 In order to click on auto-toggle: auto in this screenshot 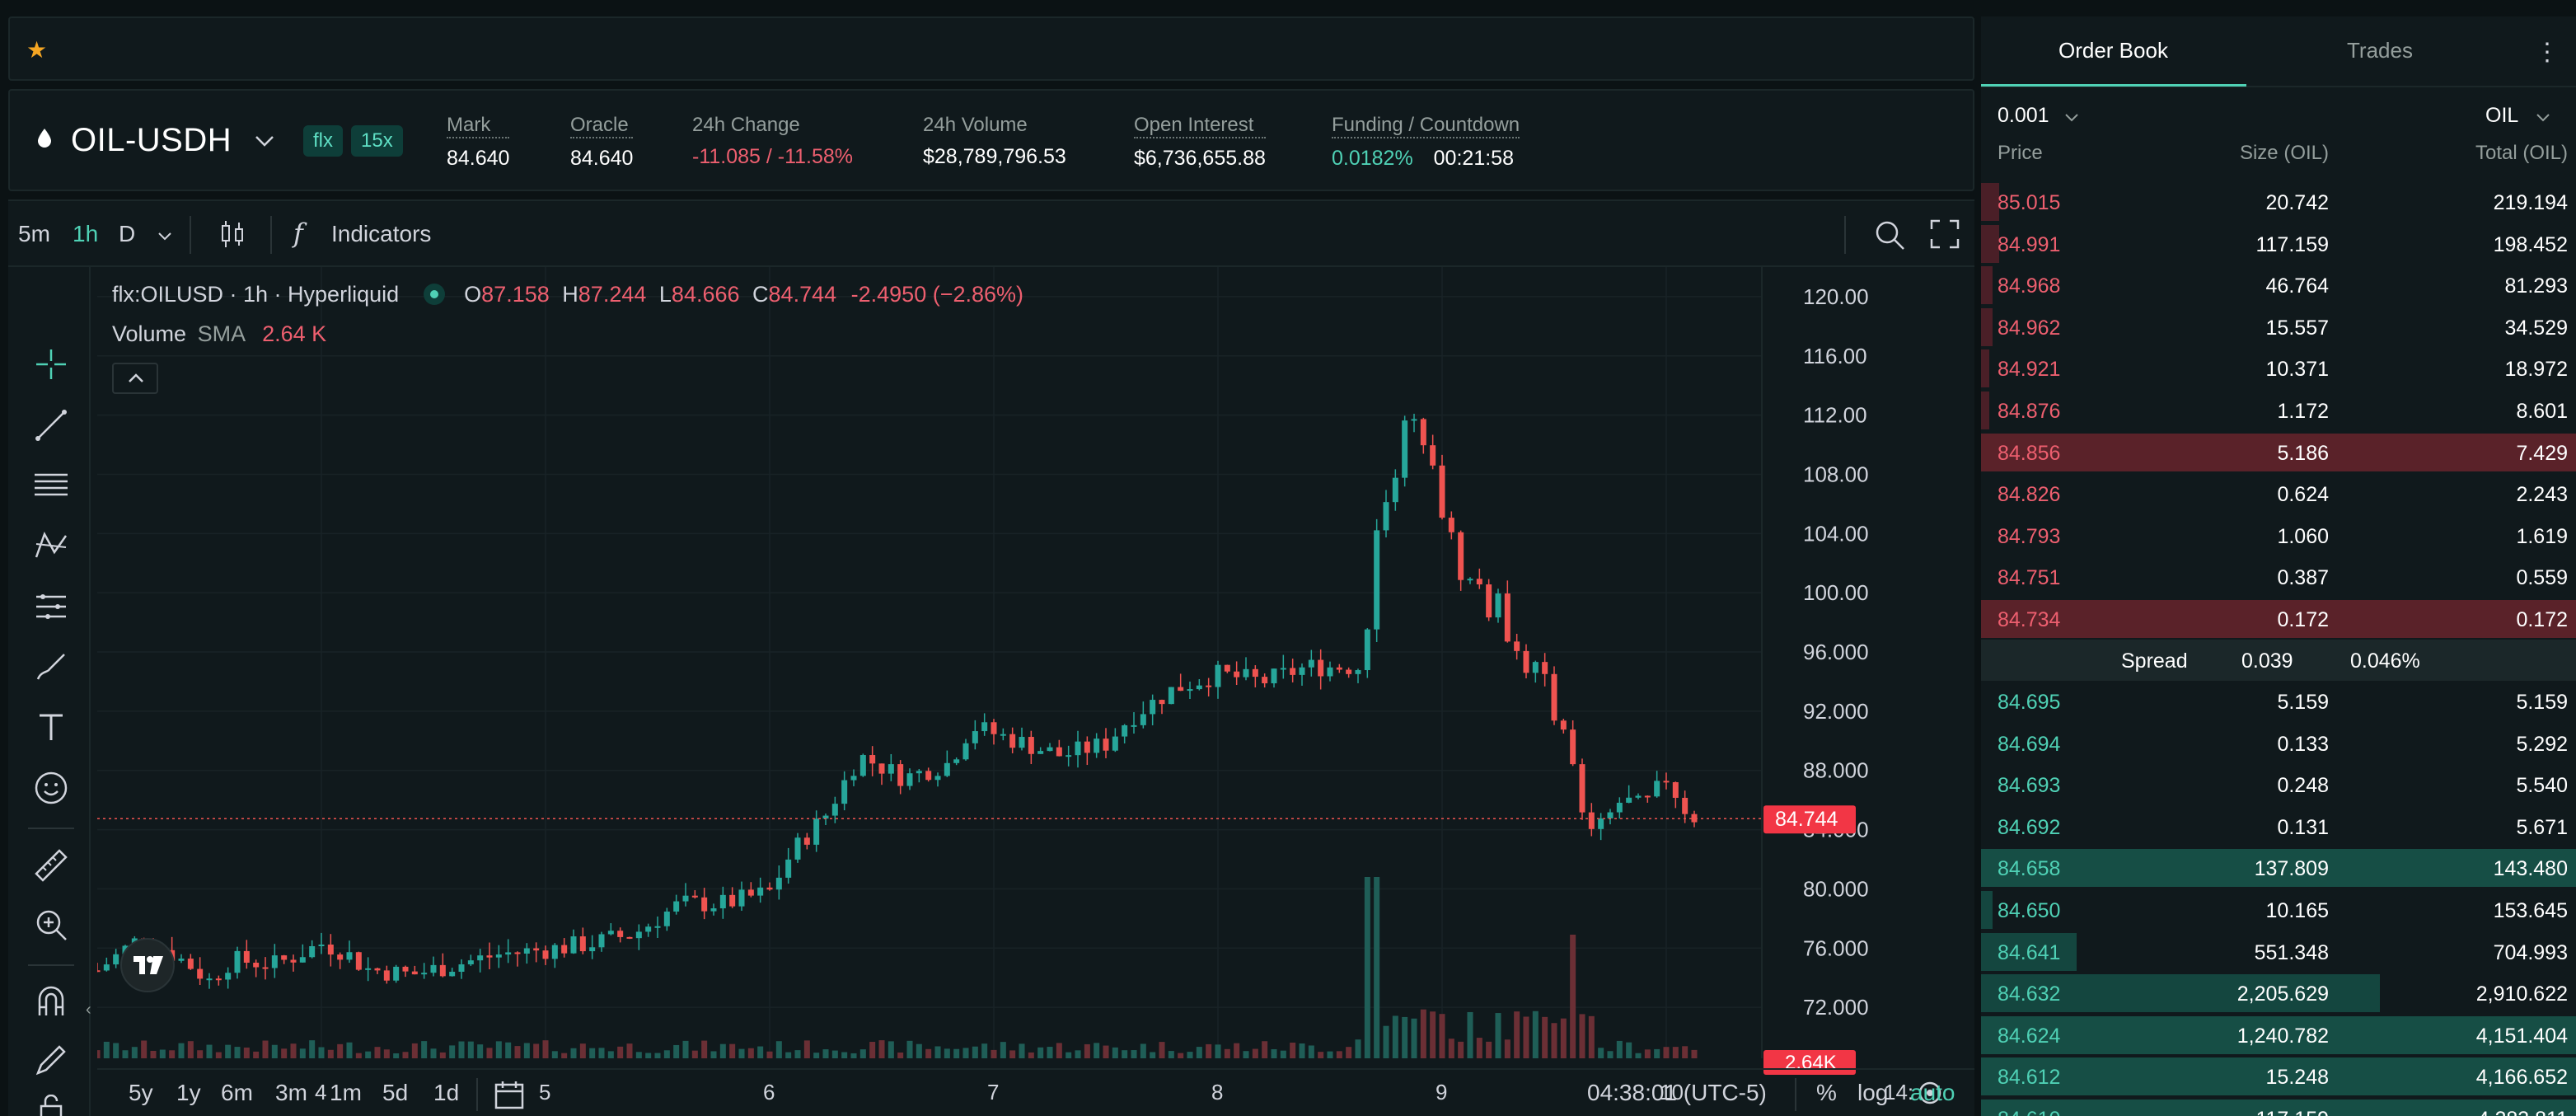, I will do `click(1932, 1092)`.